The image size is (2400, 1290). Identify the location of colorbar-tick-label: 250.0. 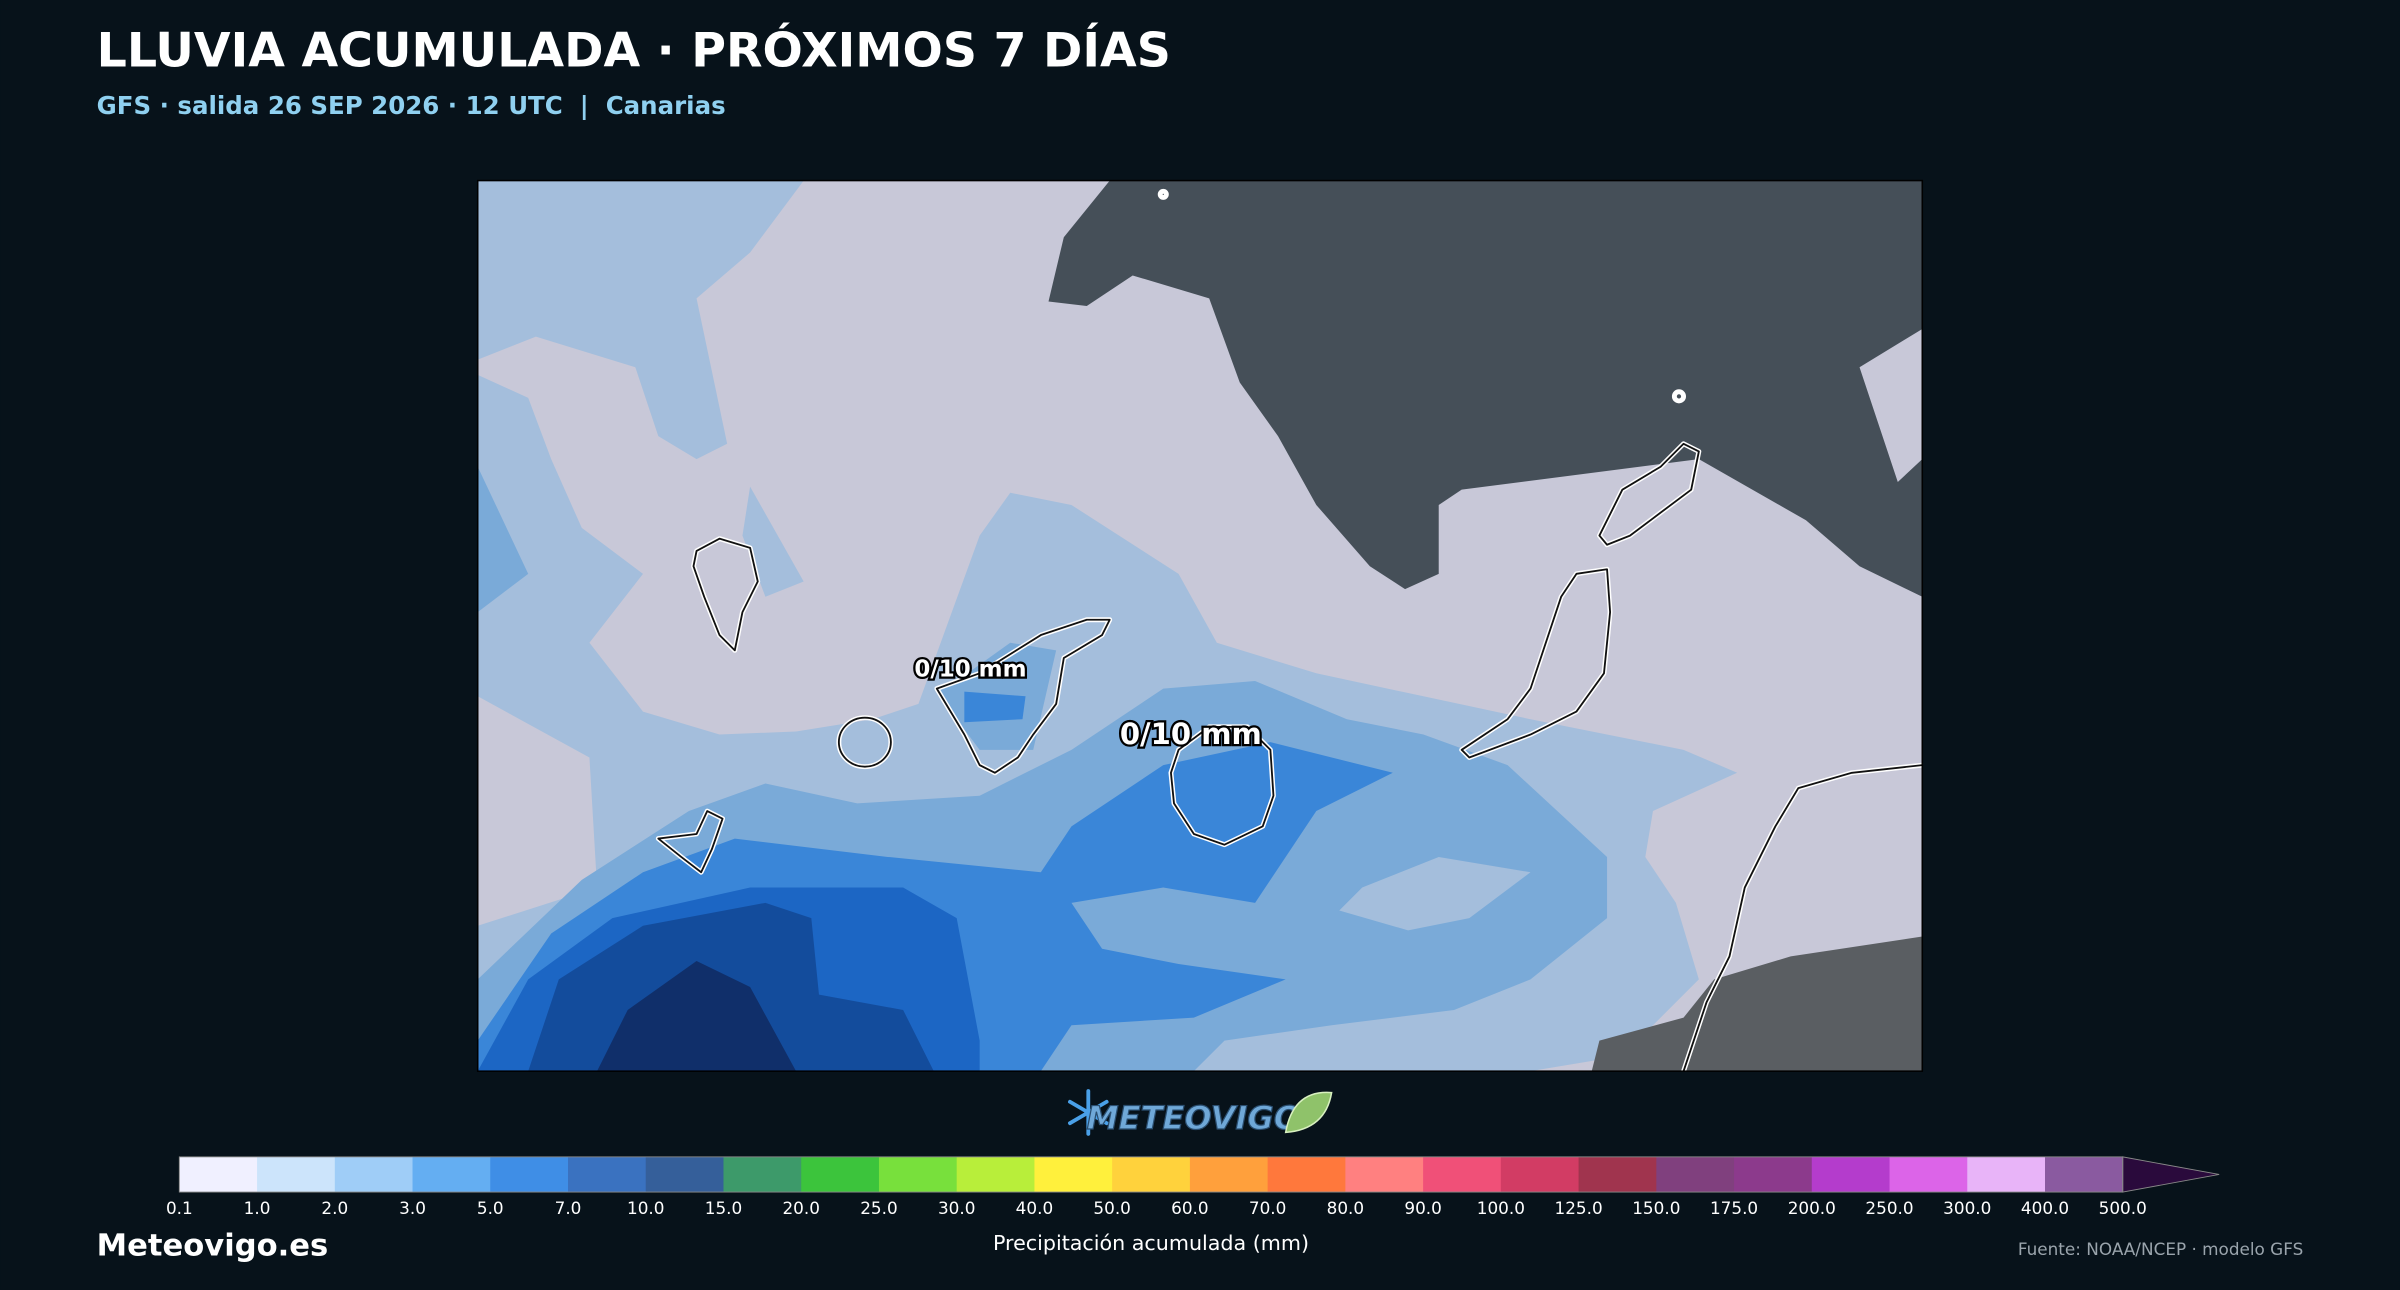
(1889, 1208).